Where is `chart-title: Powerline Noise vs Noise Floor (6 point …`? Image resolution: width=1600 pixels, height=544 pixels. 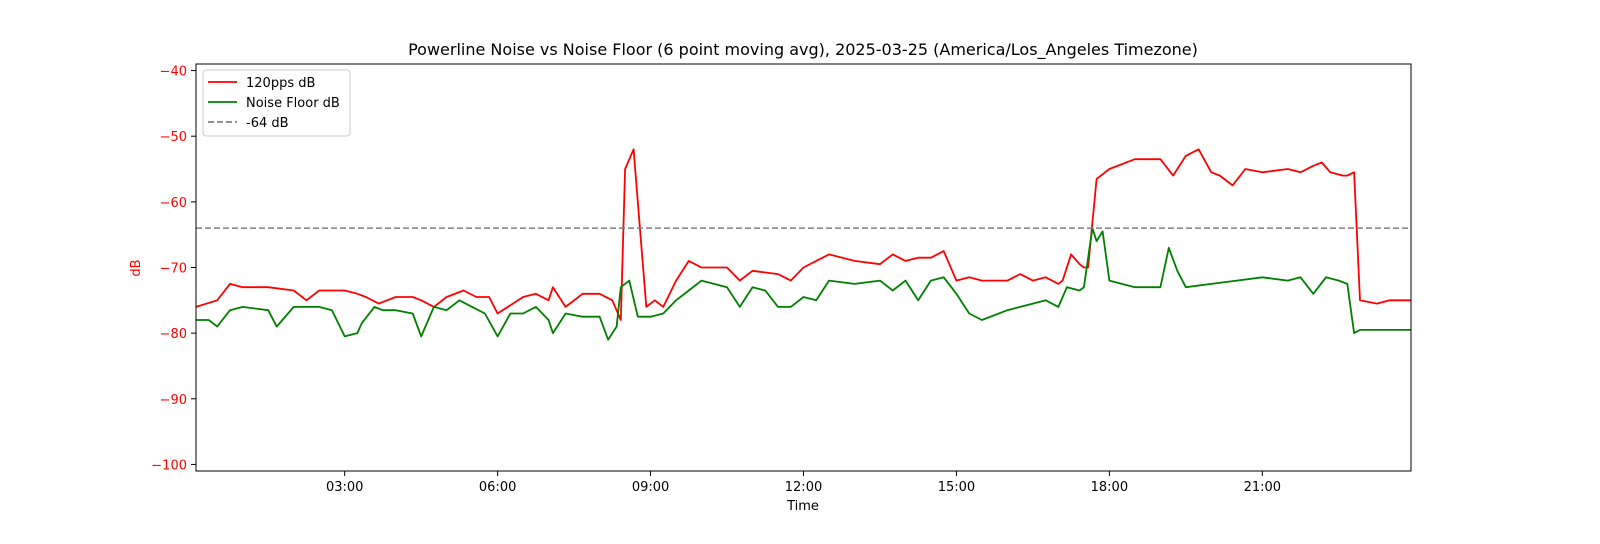
chart-title: Powerline Noise vs Noise Floor (6 point … is located at coordinates (803, 50).